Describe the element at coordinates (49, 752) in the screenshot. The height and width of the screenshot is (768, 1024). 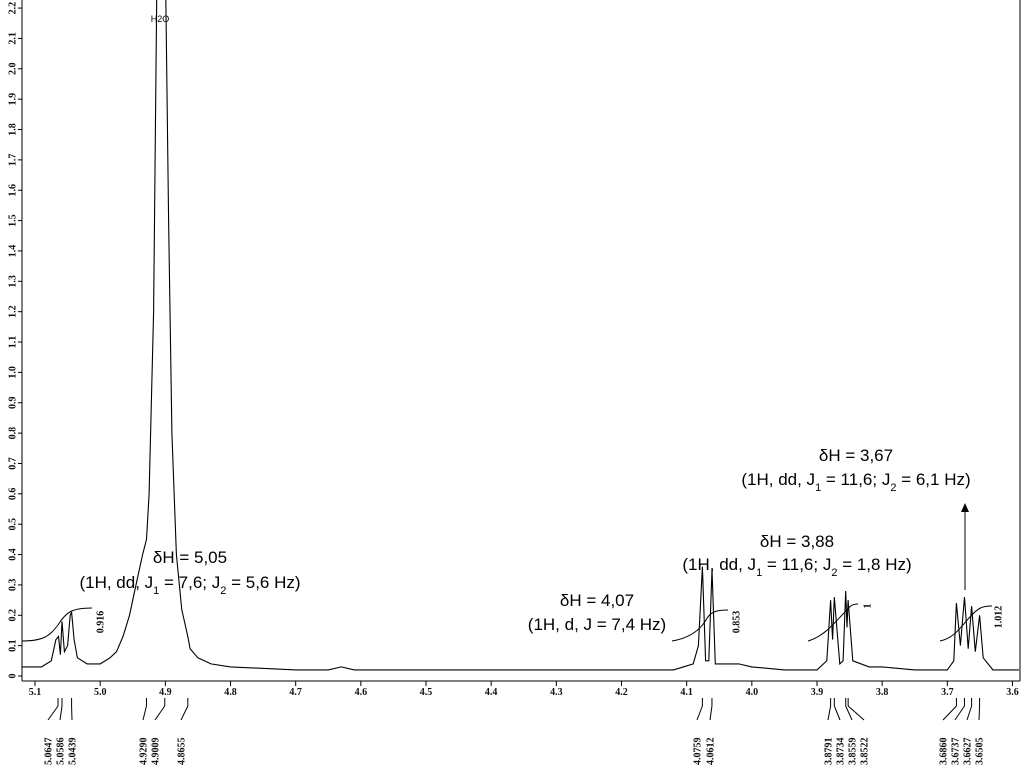
I see `peak-label: 5.0647` at that location.